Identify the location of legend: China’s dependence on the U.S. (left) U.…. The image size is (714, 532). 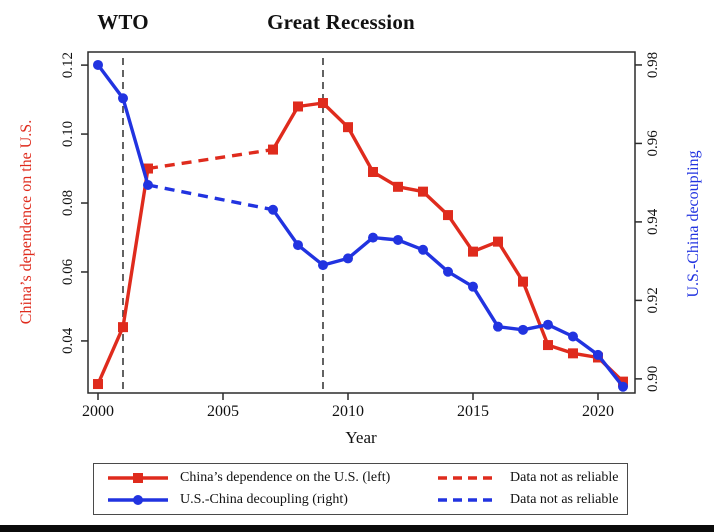
(360, 489).